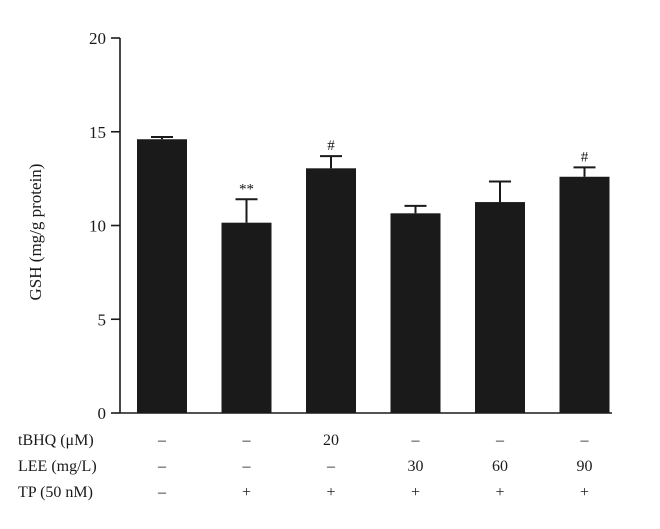  I want to click on error-bars, so click(373, 179).